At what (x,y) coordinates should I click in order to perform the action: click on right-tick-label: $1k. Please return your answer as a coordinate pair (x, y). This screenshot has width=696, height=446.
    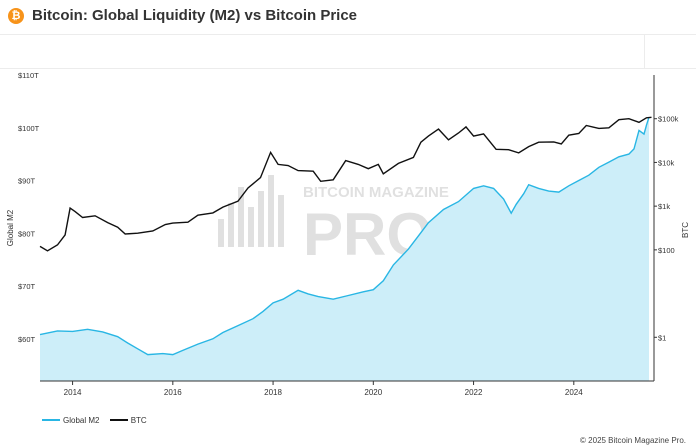
    Looking at the image, I should click on (664, 206).